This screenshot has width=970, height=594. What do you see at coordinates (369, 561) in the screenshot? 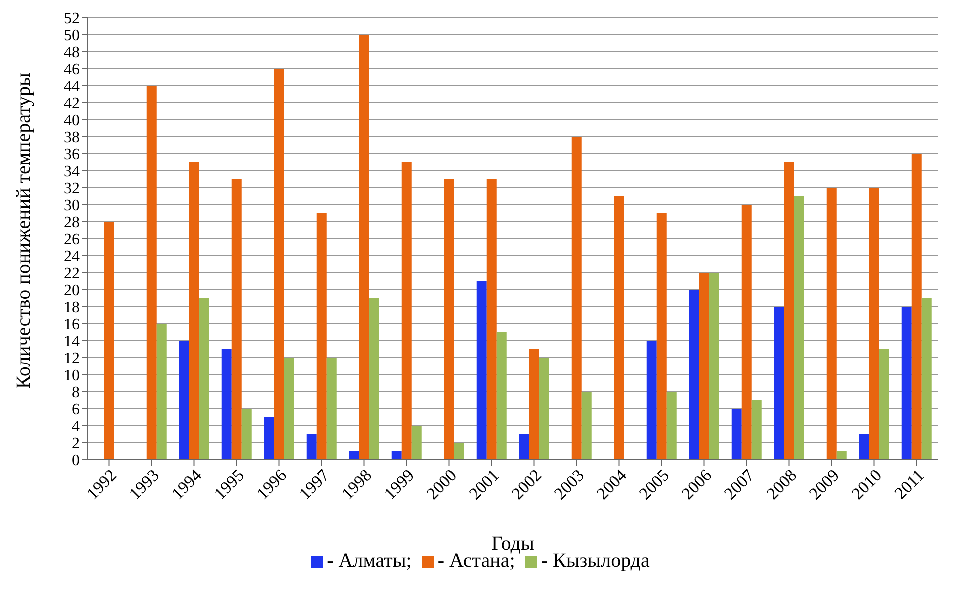
I see `legend-label: - Алматы;` at bounding box center [369, 561].